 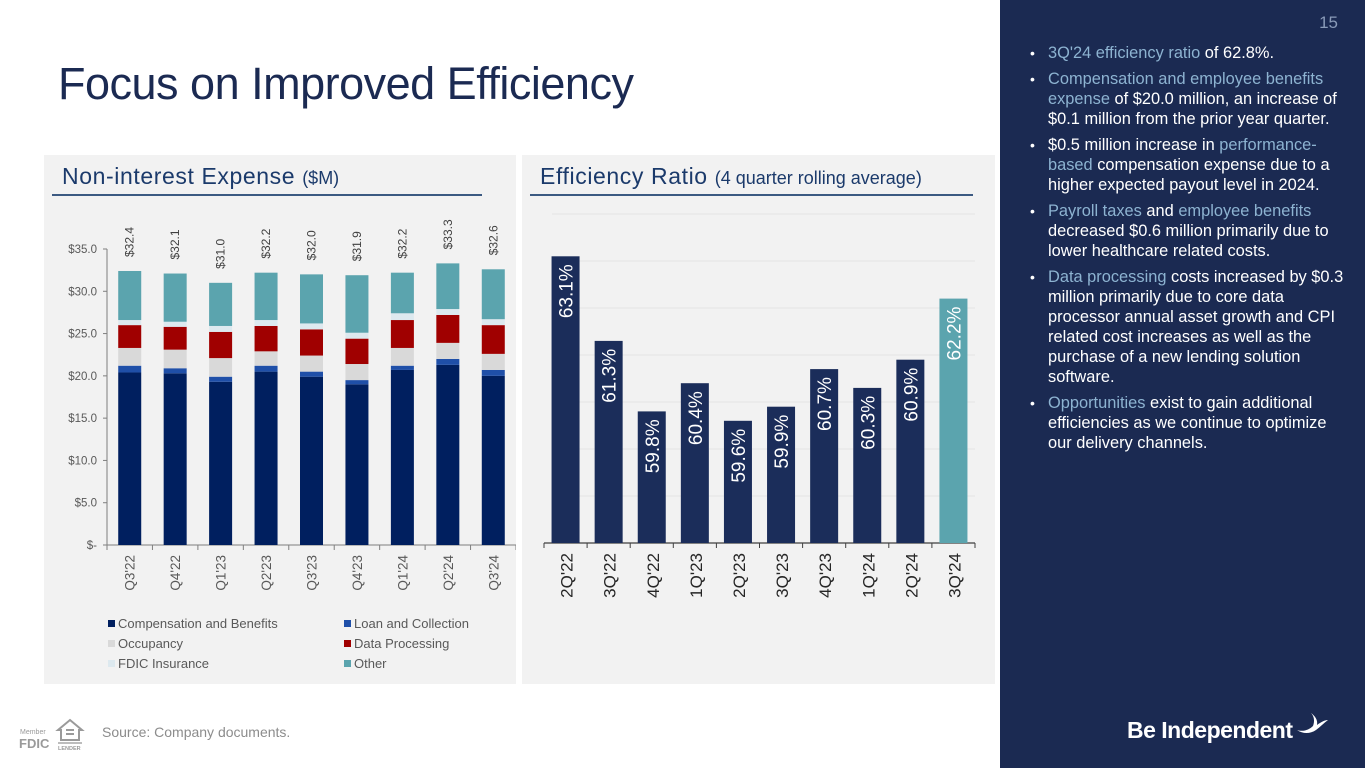 What do you see at coordinates (221, 573) in the screenshot?
I see `x-tick-label: Q1'23` at bounding box center [221, 573].